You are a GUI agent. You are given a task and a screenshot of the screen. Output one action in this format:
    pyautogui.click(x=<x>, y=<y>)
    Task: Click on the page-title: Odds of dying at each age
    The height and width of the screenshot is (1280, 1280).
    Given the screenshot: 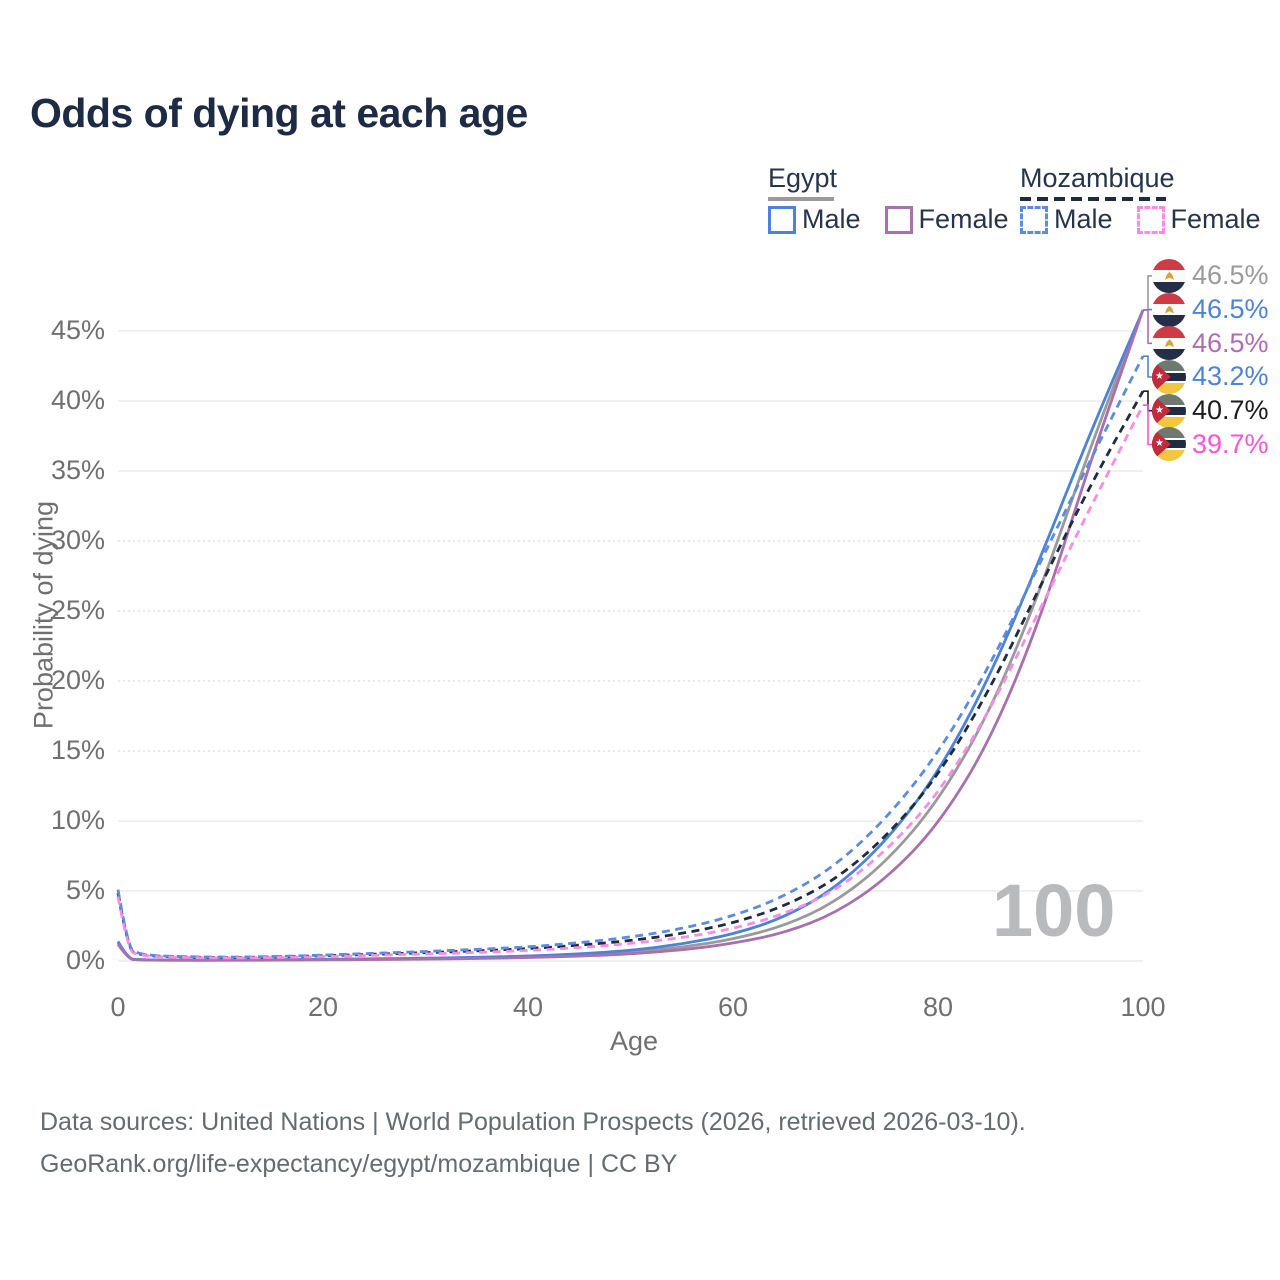 What is the action you would take?
    pyautogui.click(x=279, y=113)
    